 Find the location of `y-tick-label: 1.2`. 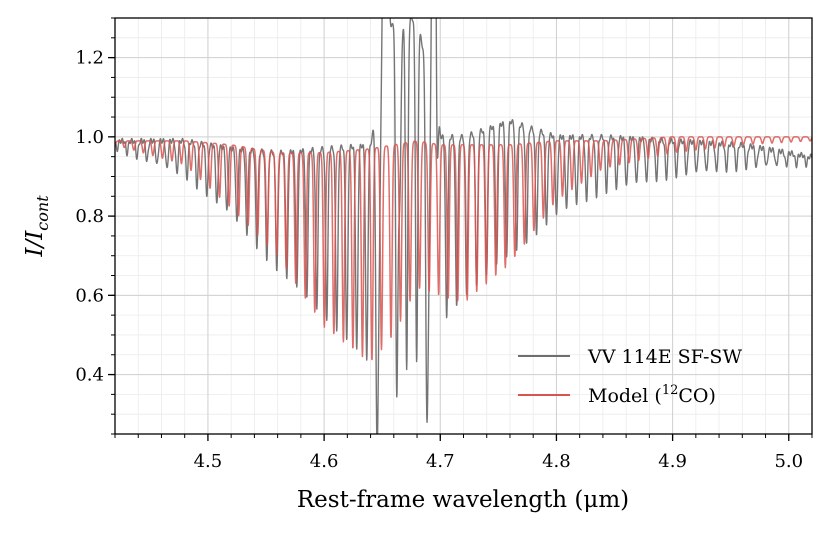

y-tick-label: 1.2 is located at coordinates (89, 58).